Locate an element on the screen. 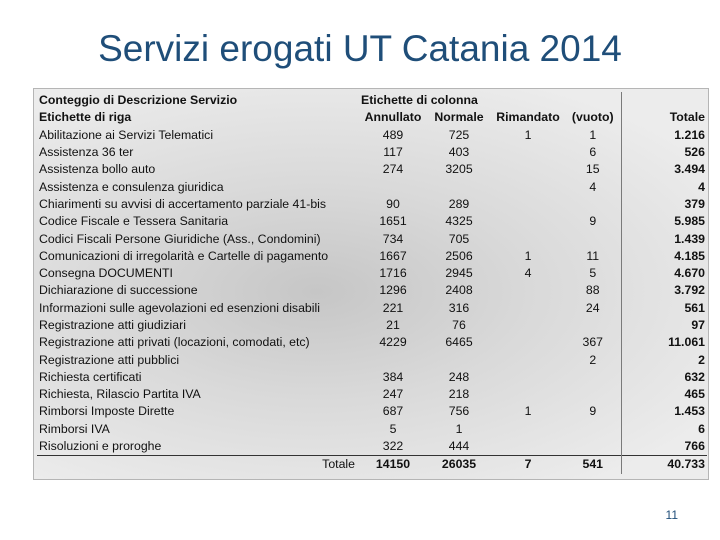 This screenshot has height=540, width=720. cell-vuoto: 1 is located at coordinates (593, 135).